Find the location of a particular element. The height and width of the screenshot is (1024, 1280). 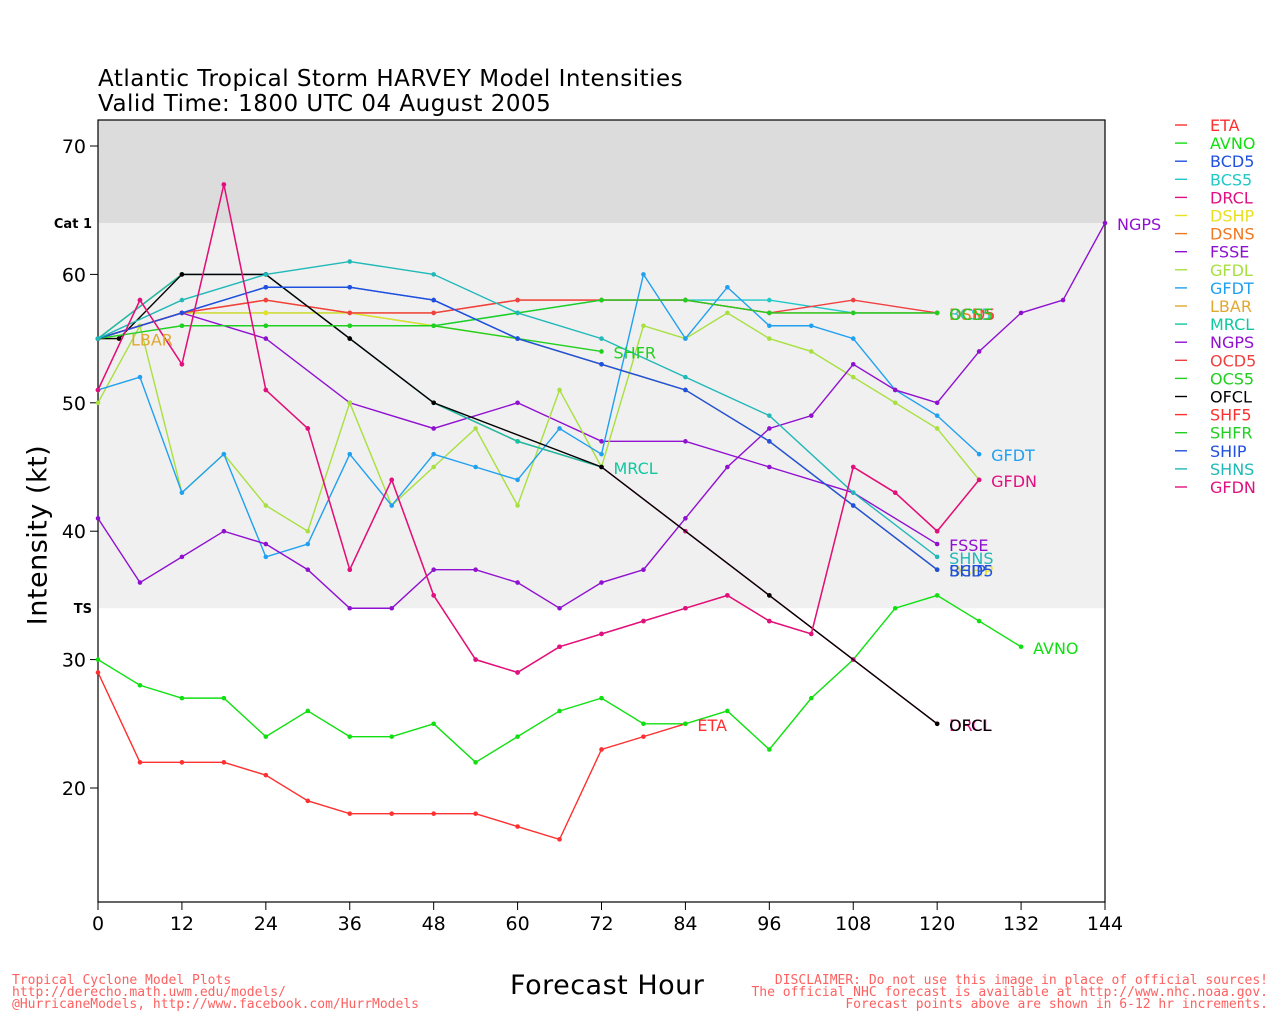

end-label-ofcl: OFCL is located at coordinates (970, 725).